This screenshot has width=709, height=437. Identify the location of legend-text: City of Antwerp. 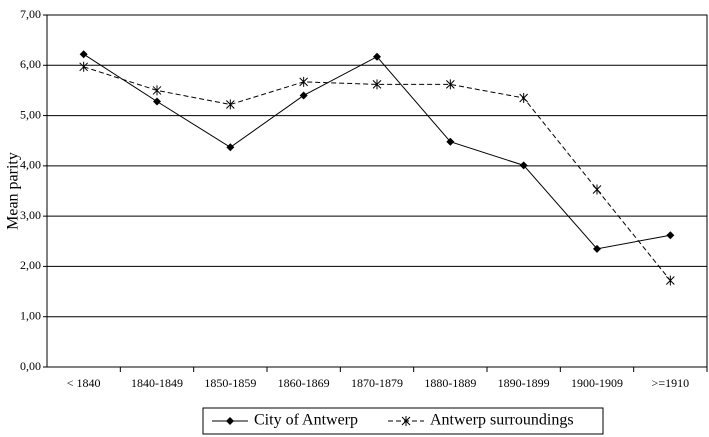
(306, 420).